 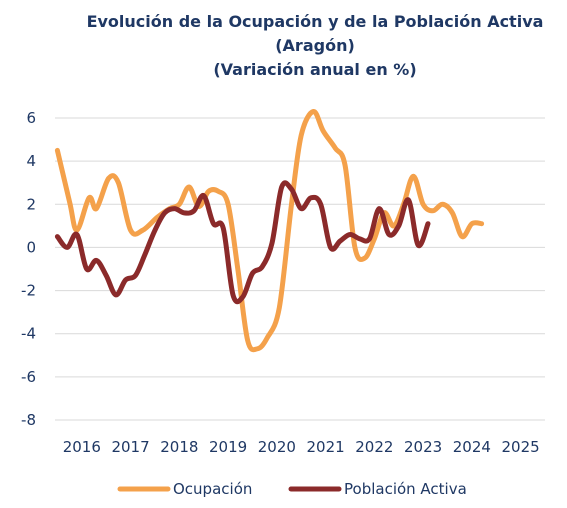 I want to click on y-tick-label: 2, so click(x=31, y=204).